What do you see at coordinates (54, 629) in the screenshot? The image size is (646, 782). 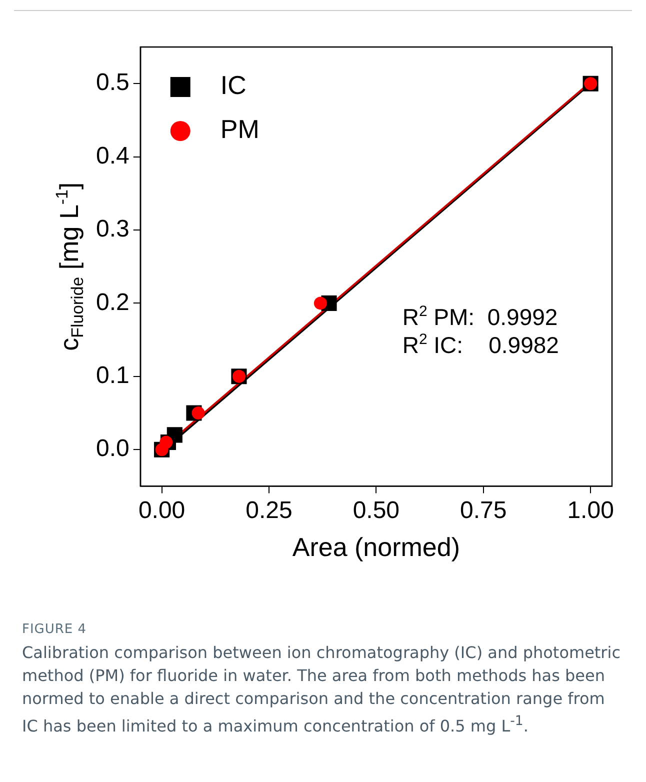 I see `caption: FIGURE 4` at bounding box center [54, 629].